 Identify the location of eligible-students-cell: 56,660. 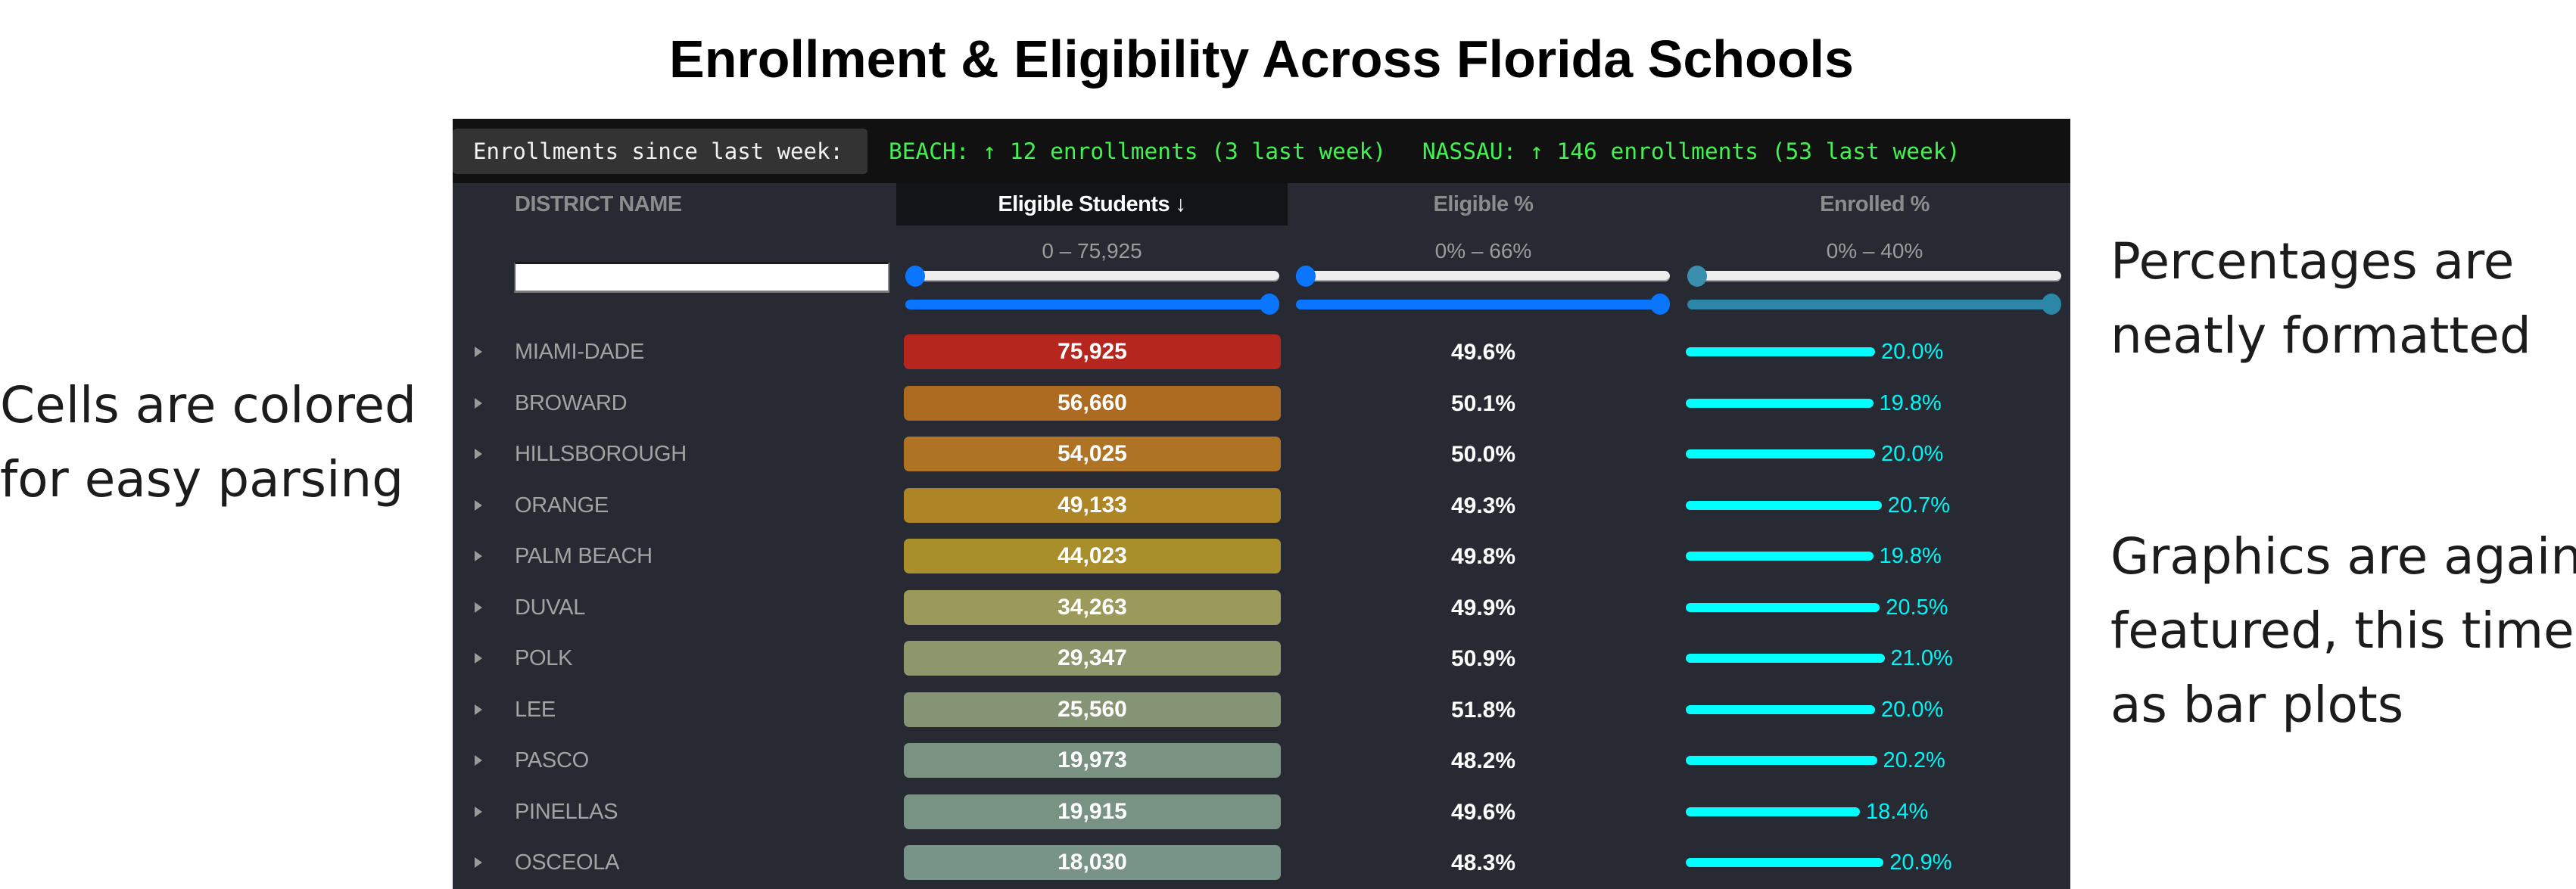
(1092, 403).